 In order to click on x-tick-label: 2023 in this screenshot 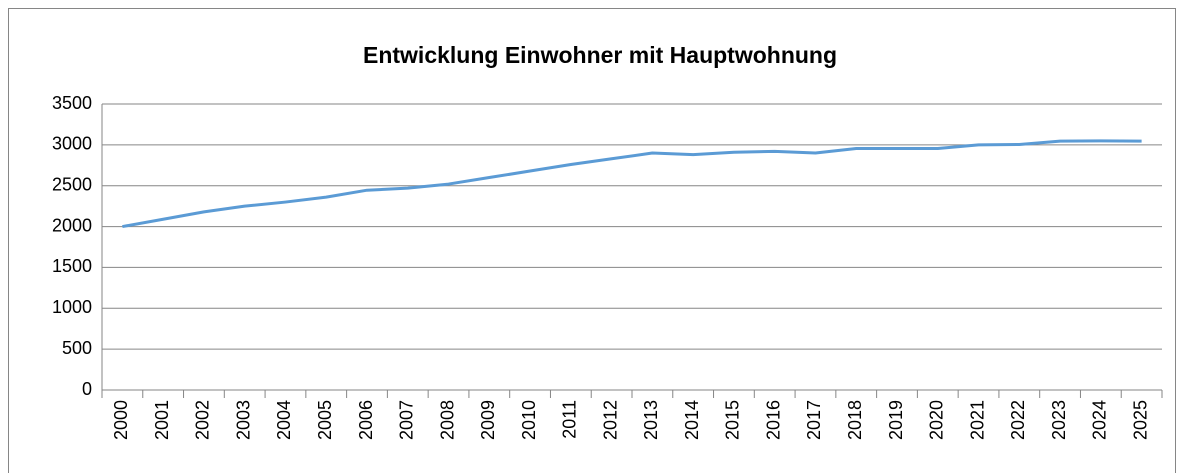, I will do `click(1059, 420)`.